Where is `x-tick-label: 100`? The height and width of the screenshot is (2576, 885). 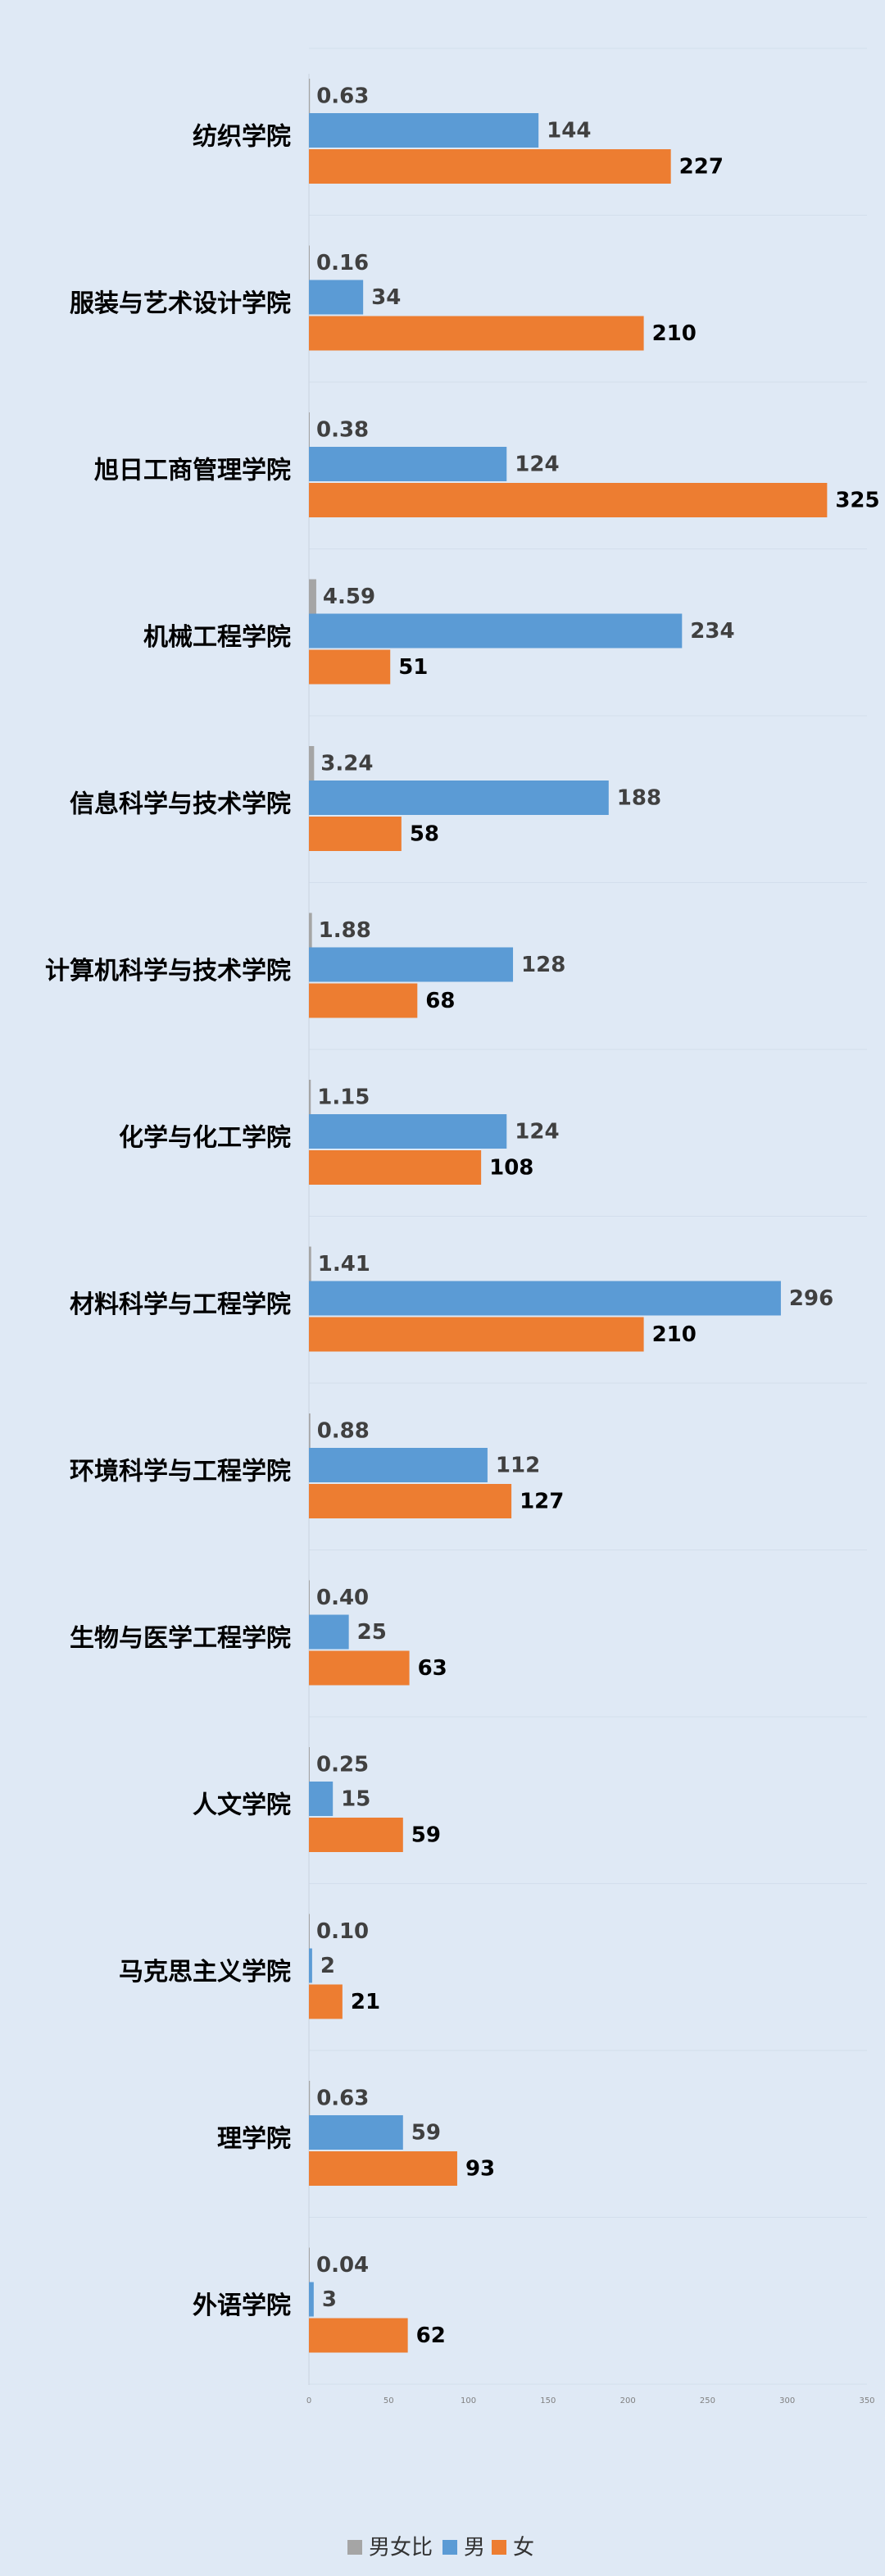 x-tick-label: 100 is located at coordinates (468, 2401).